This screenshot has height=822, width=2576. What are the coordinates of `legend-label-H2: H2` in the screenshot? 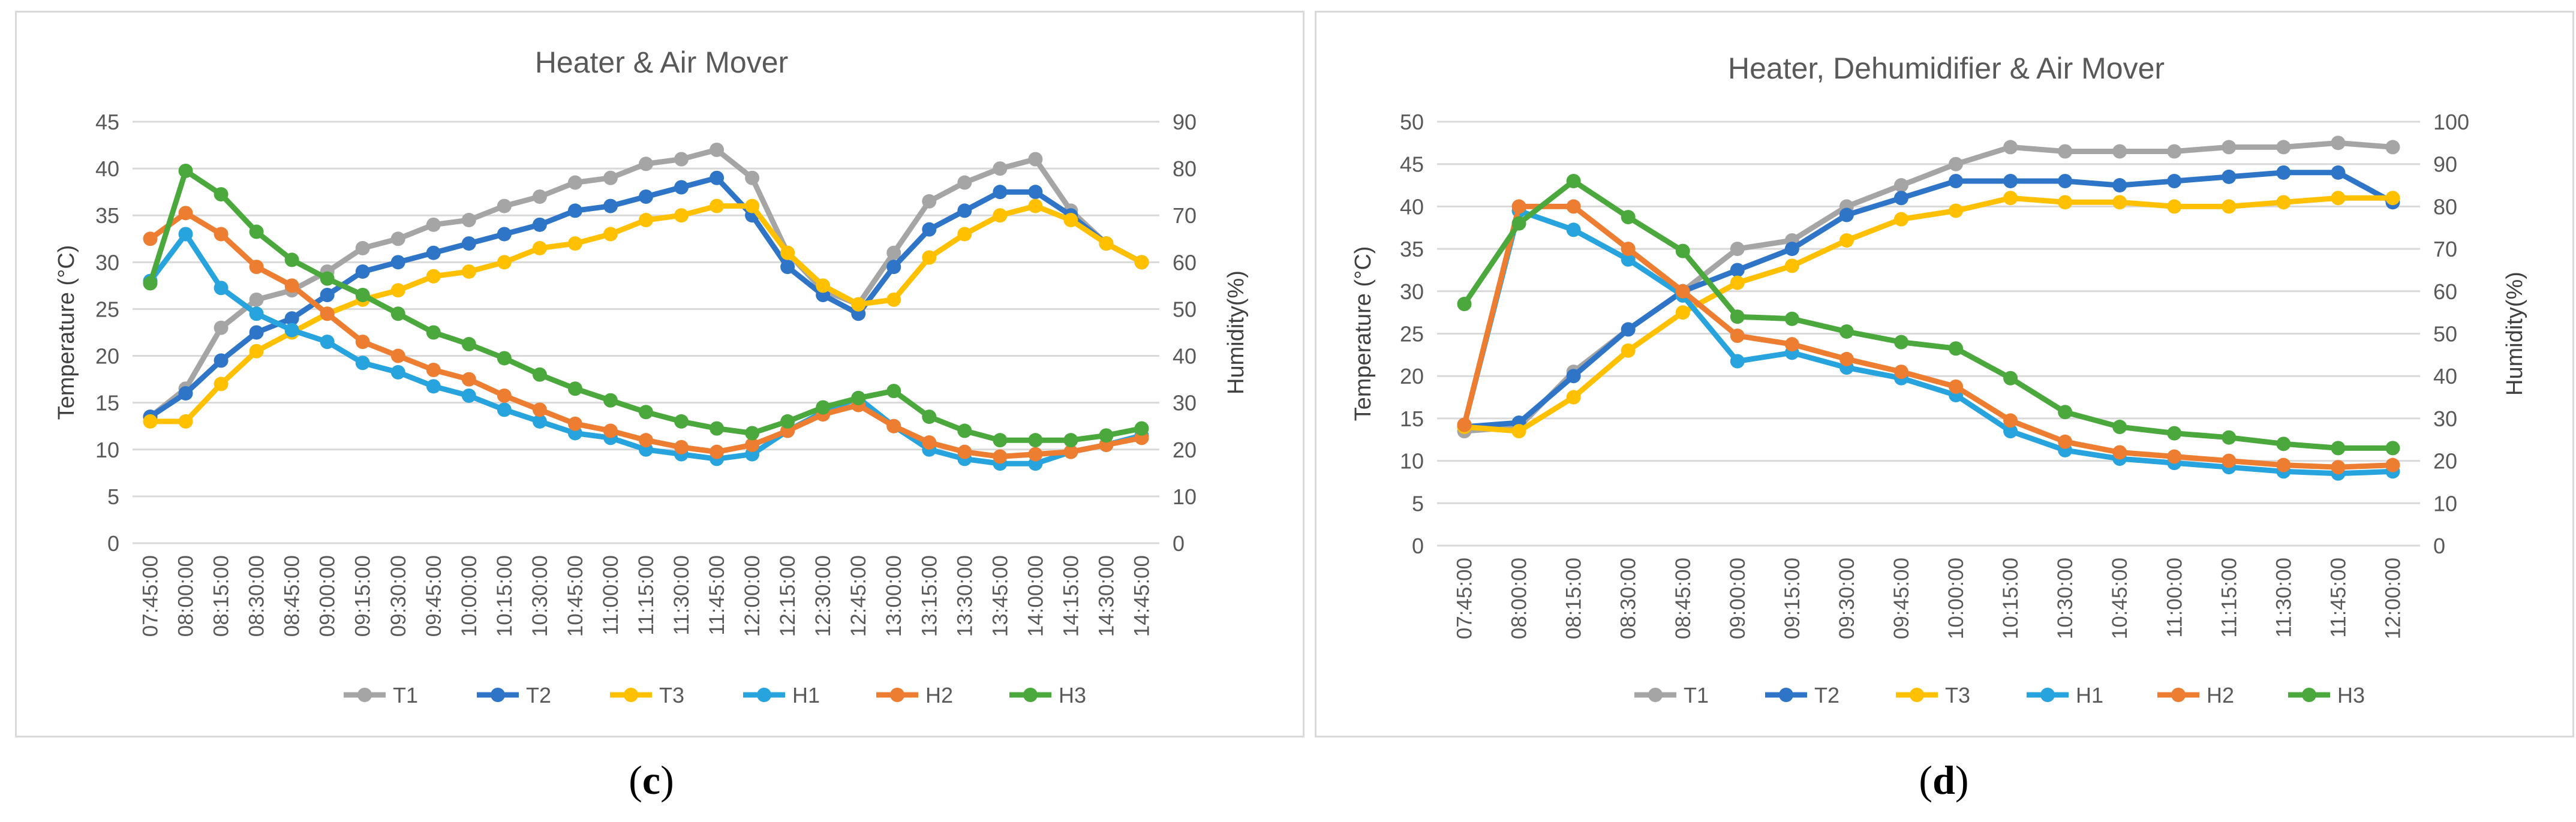 It's located at (2221, 695).